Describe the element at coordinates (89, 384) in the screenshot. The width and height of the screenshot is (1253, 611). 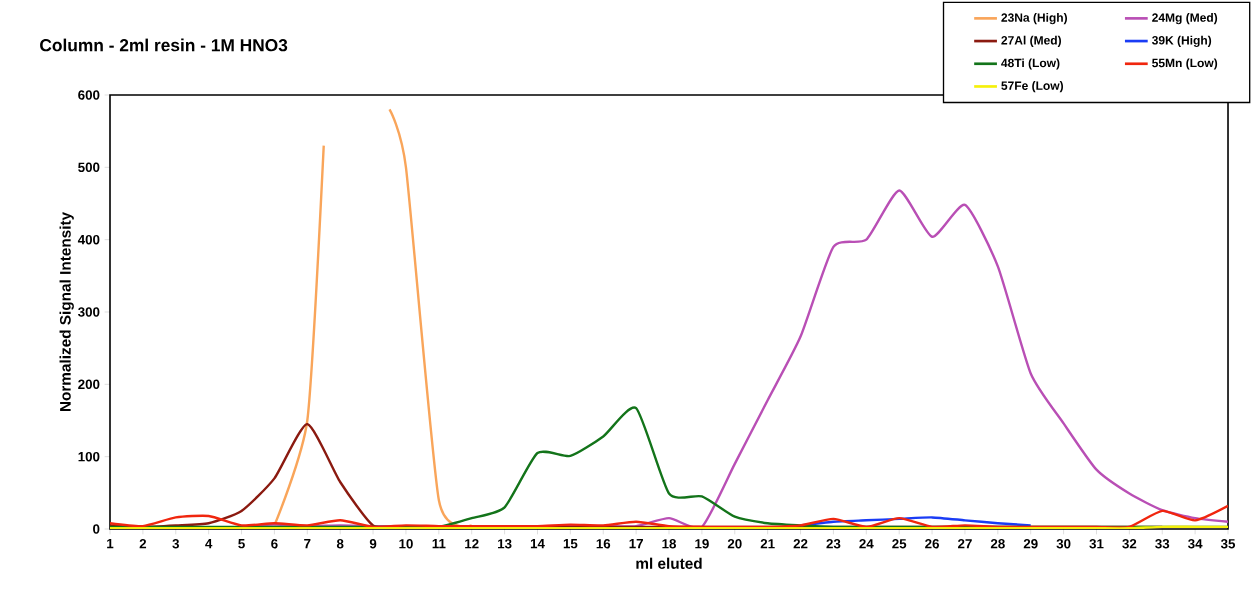
I see `y-tick-label: 200` at that location.